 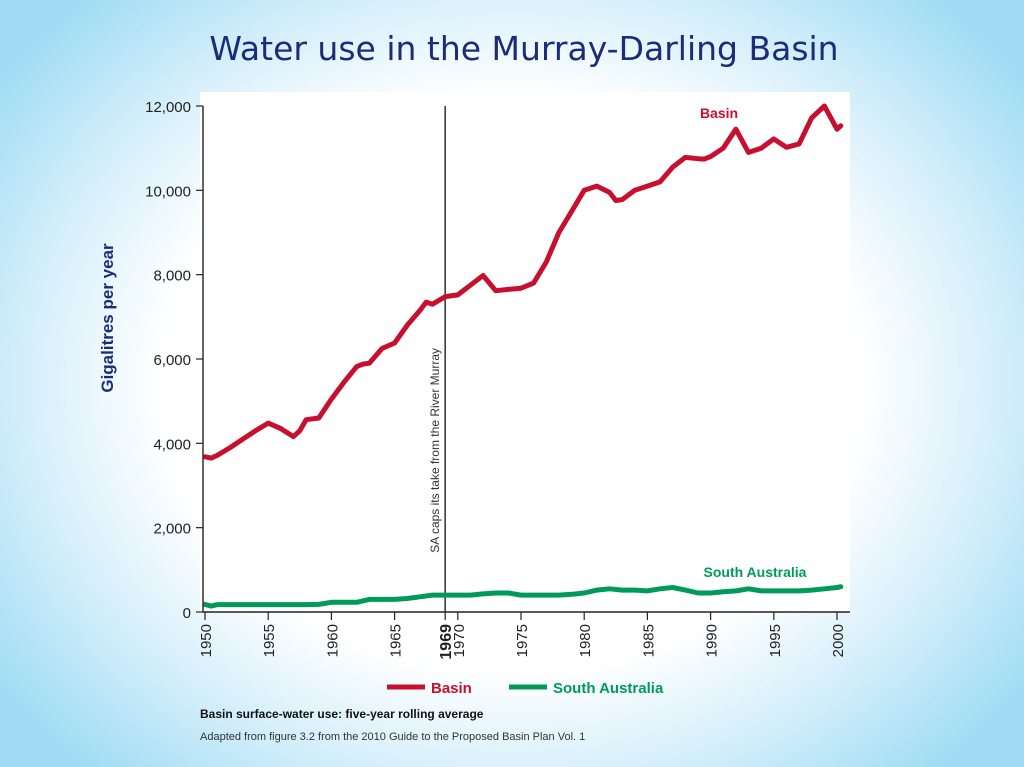 What do you see at coordinates (187, 613) in the screenshot?
I see `y-tick-label: 0` at bounding box center [187, 613].